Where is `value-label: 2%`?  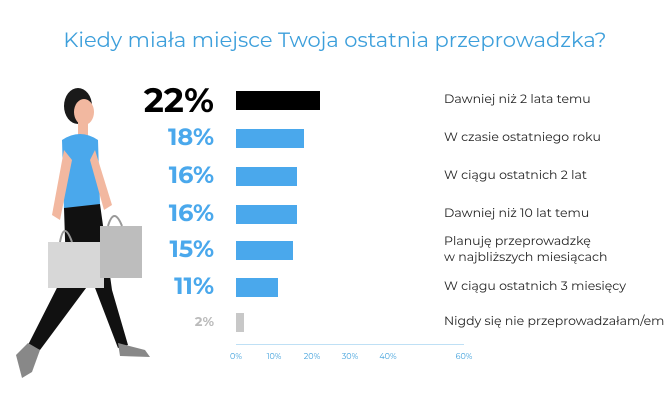
value-label: 2% is located at coordinates (204, 321).